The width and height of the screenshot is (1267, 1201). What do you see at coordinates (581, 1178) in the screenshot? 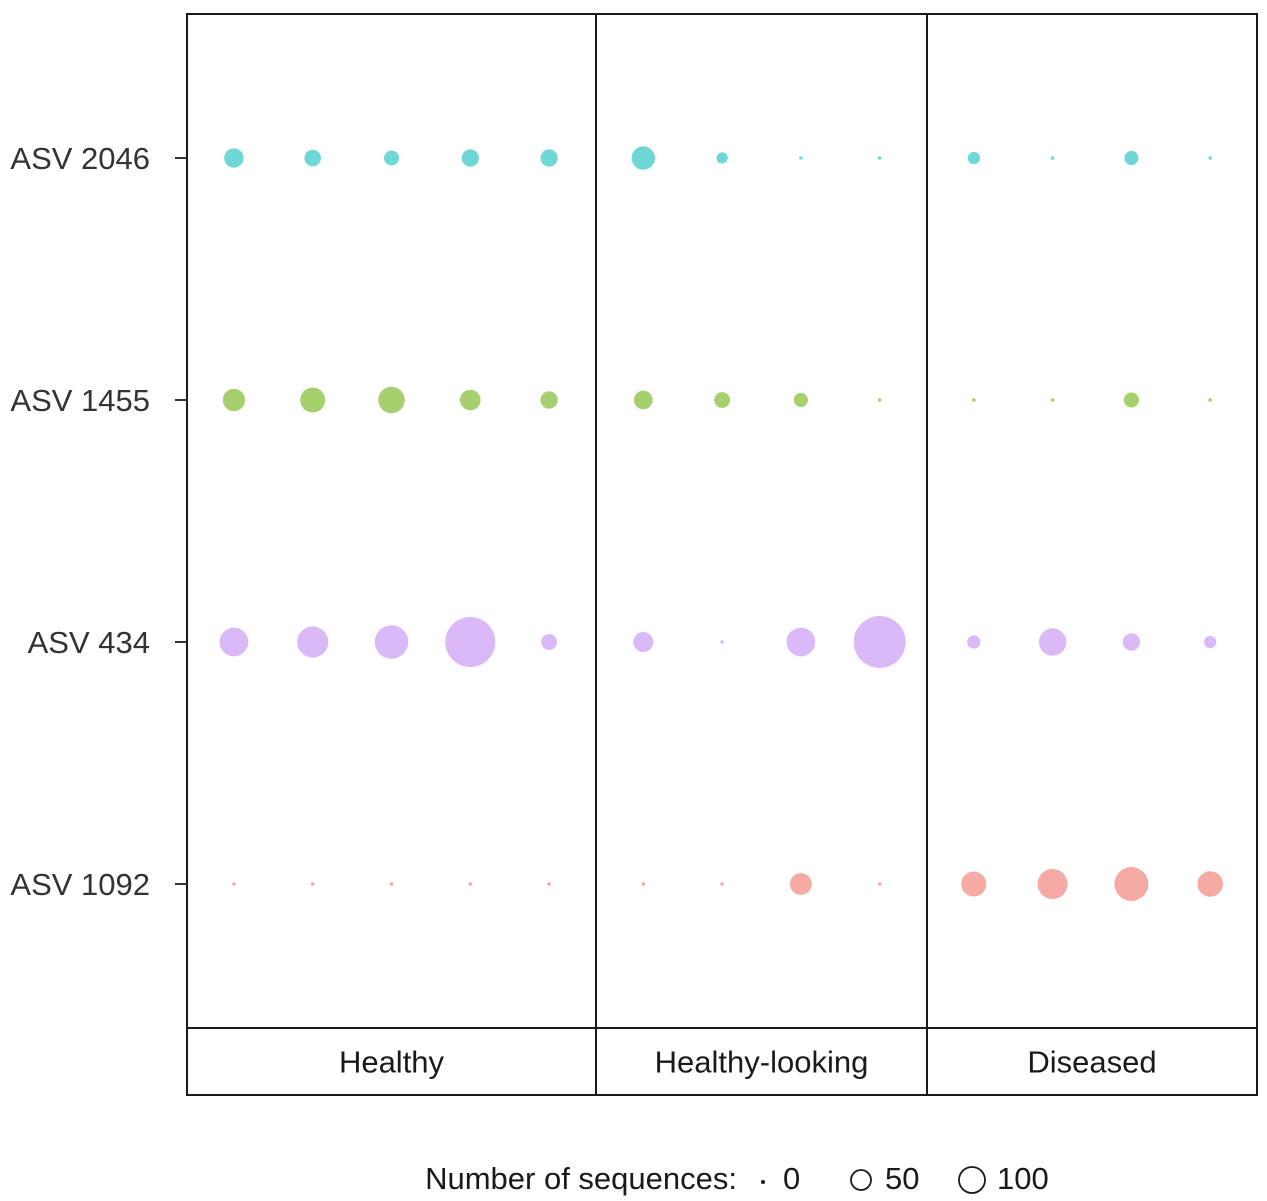
I see `legend-title: Number of sequences:` at bounding box center [581, 1178].